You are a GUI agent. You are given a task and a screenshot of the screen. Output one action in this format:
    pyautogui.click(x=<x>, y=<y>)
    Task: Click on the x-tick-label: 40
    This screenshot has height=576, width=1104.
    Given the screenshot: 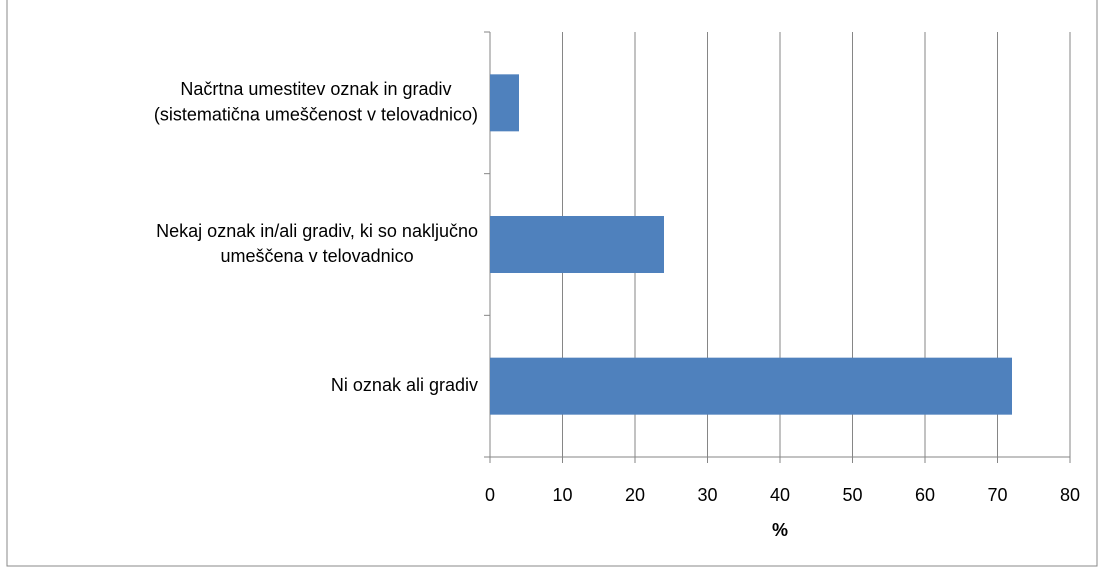 What is the action you would take?
    pyautogui.click(x=780, y=495)
    